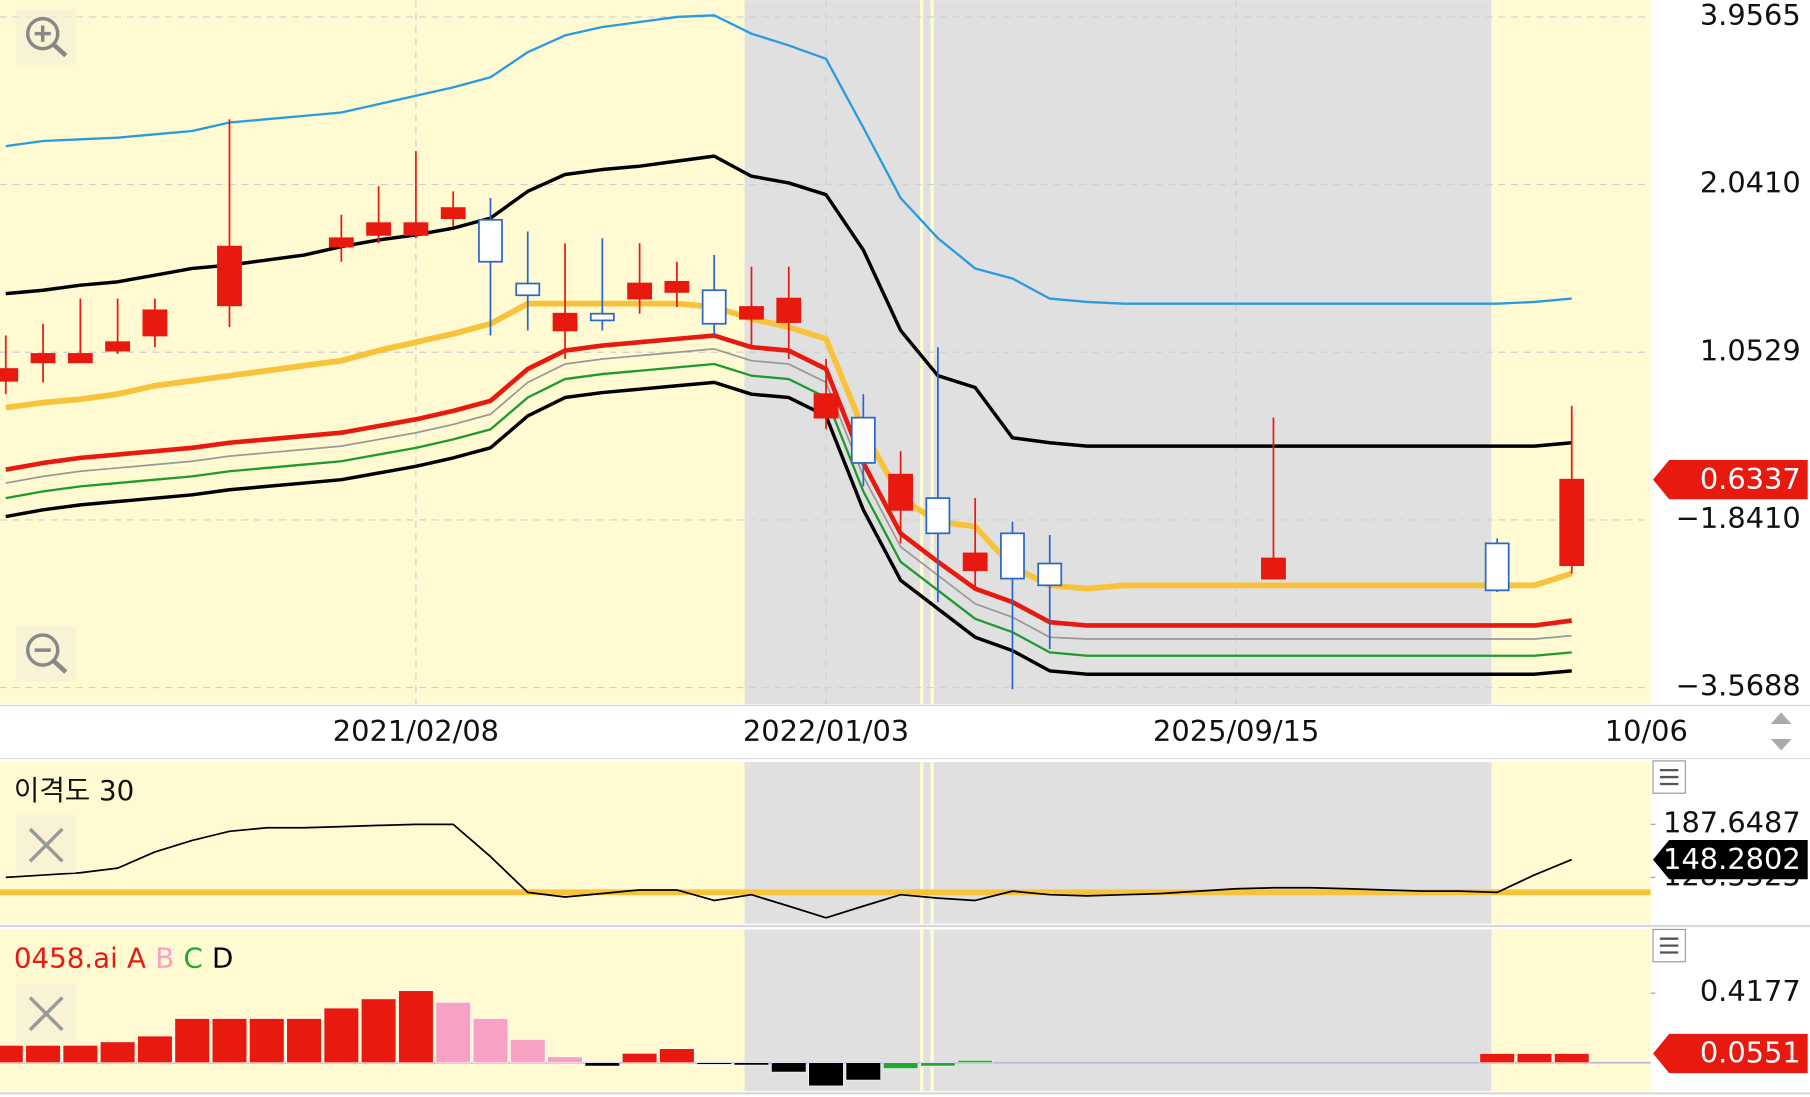  Describe the element at coordinates (1236, 731) in the screenshot. I see `x-tick-label: 2025/09/15` at that location.